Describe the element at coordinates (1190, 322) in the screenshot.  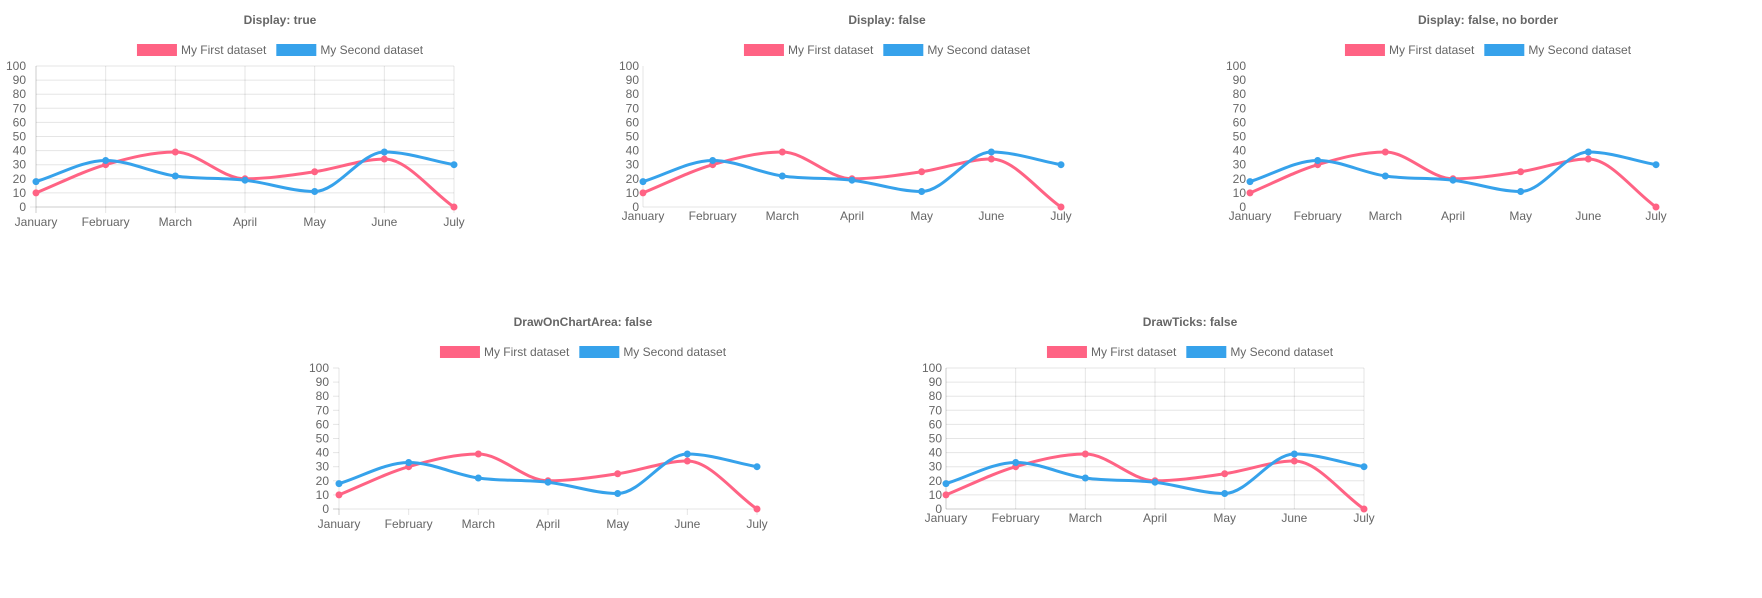
I see `chart-title: DrawTicks: false` at that location.